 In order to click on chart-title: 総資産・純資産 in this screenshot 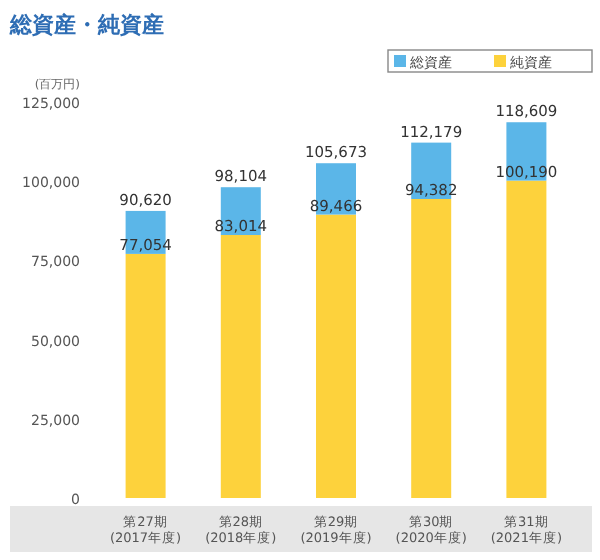, I will do `click(86, 25)`.